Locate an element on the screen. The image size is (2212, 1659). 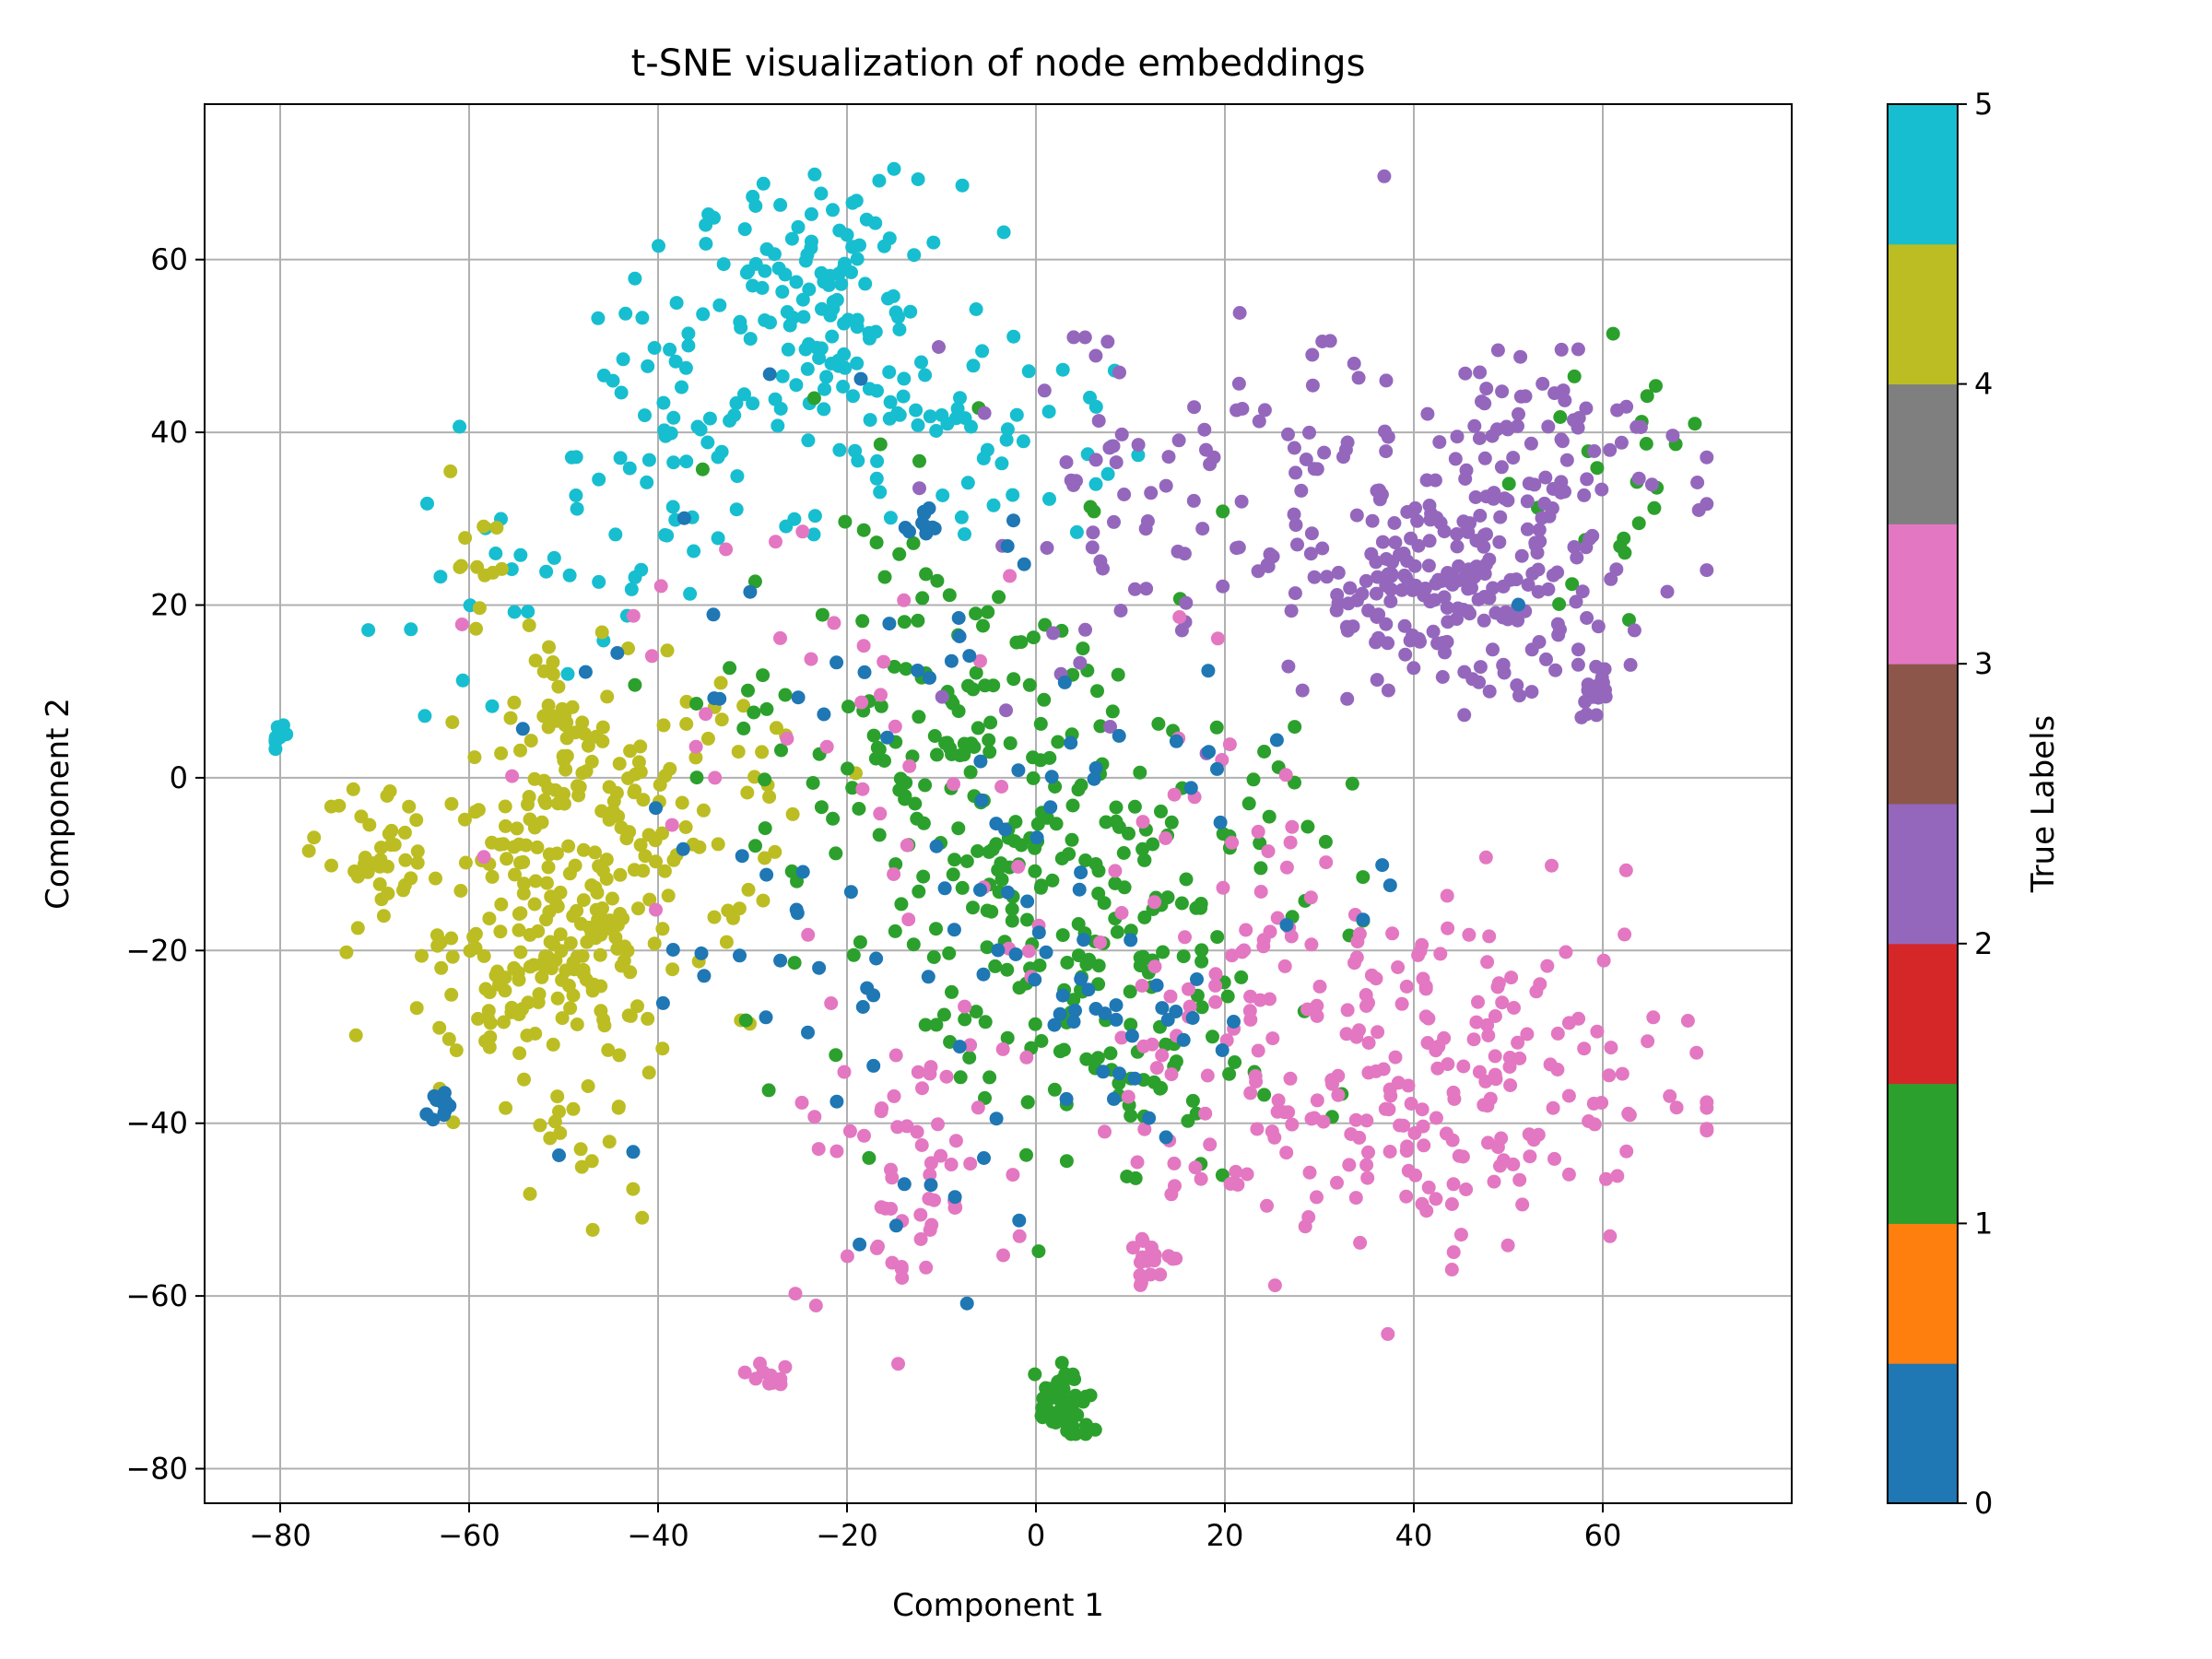
y-tick-label: −80 is located at coordinates (156, 1469).